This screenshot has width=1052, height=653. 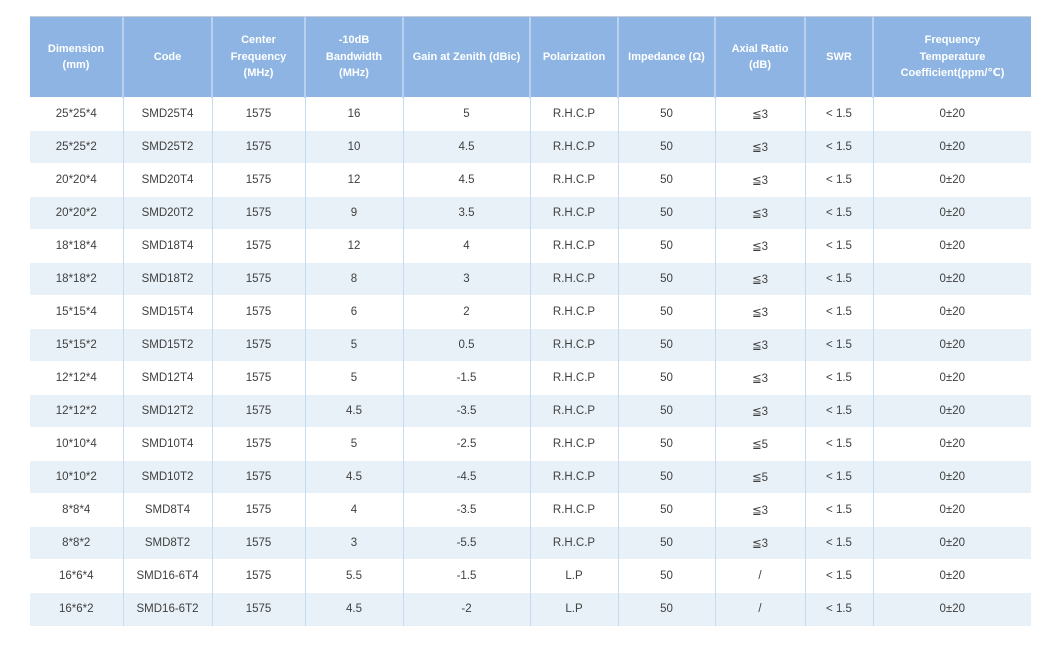 What do you see at coordinates (353, 57) in the screenshot?
I see `column-header-bandwidth: -10dB Bandwidth (MHz)` at bounding box center [353, 57].